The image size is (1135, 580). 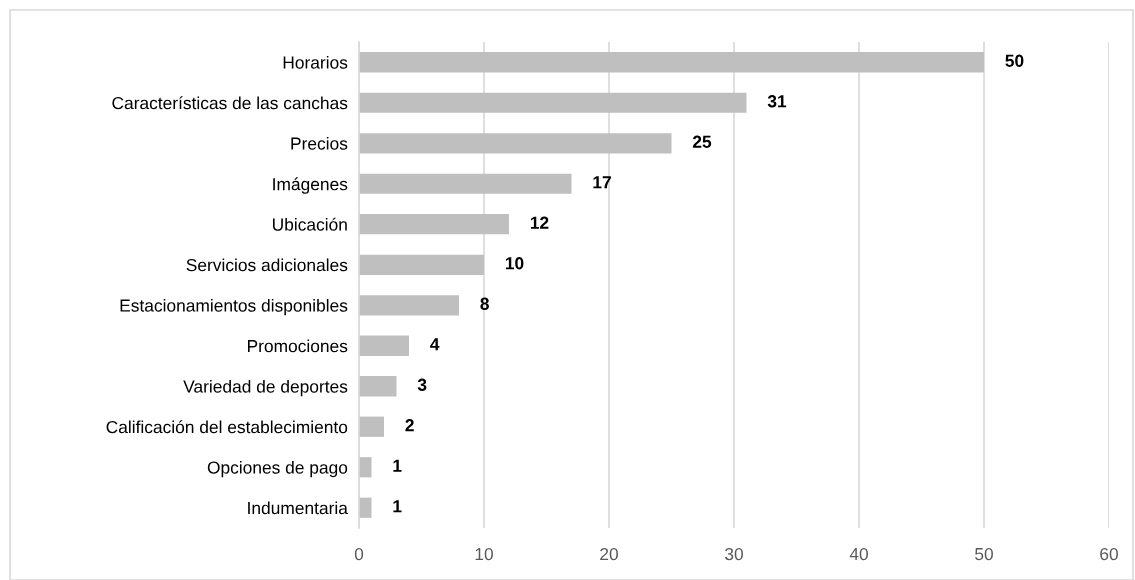 I want to click on x-tick-label: 20, so click(x=609, y=554).